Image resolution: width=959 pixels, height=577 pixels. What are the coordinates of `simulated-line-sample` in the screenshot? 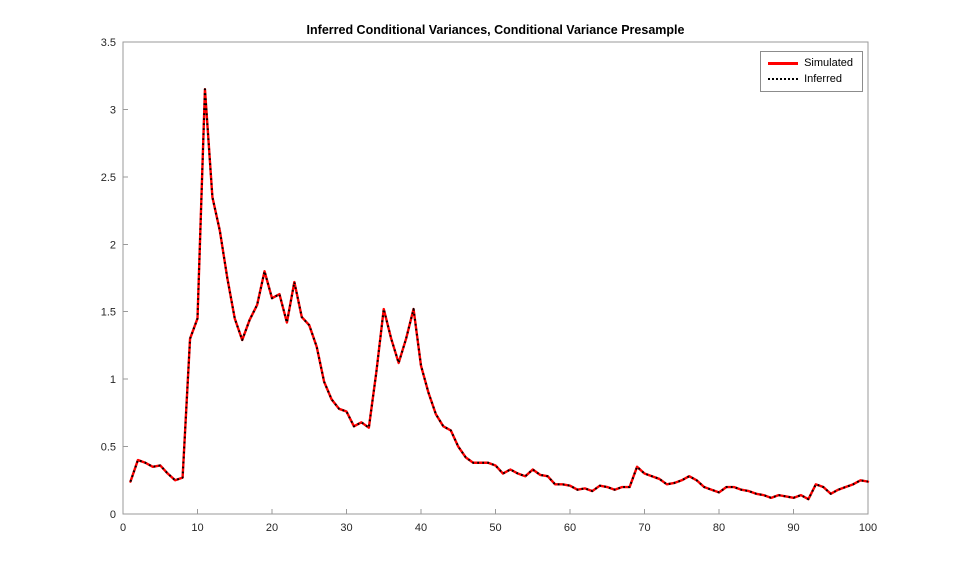 It's located at (783, 63).